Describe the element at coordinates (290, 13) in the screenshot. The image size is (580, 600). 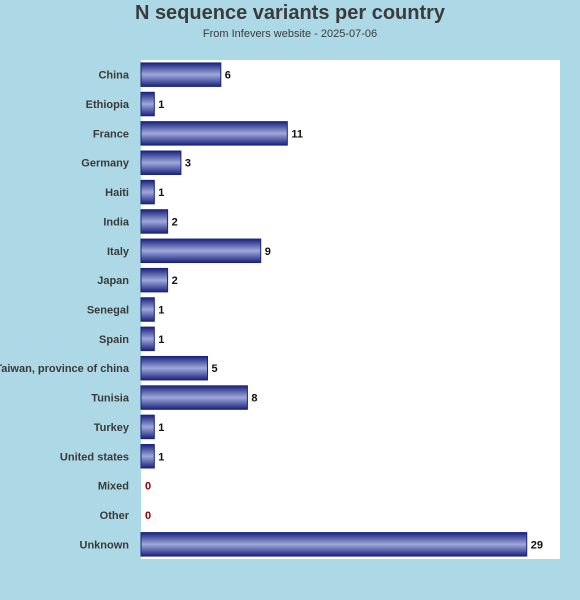
I see `chart-title: N sequence variants per country` at that location.